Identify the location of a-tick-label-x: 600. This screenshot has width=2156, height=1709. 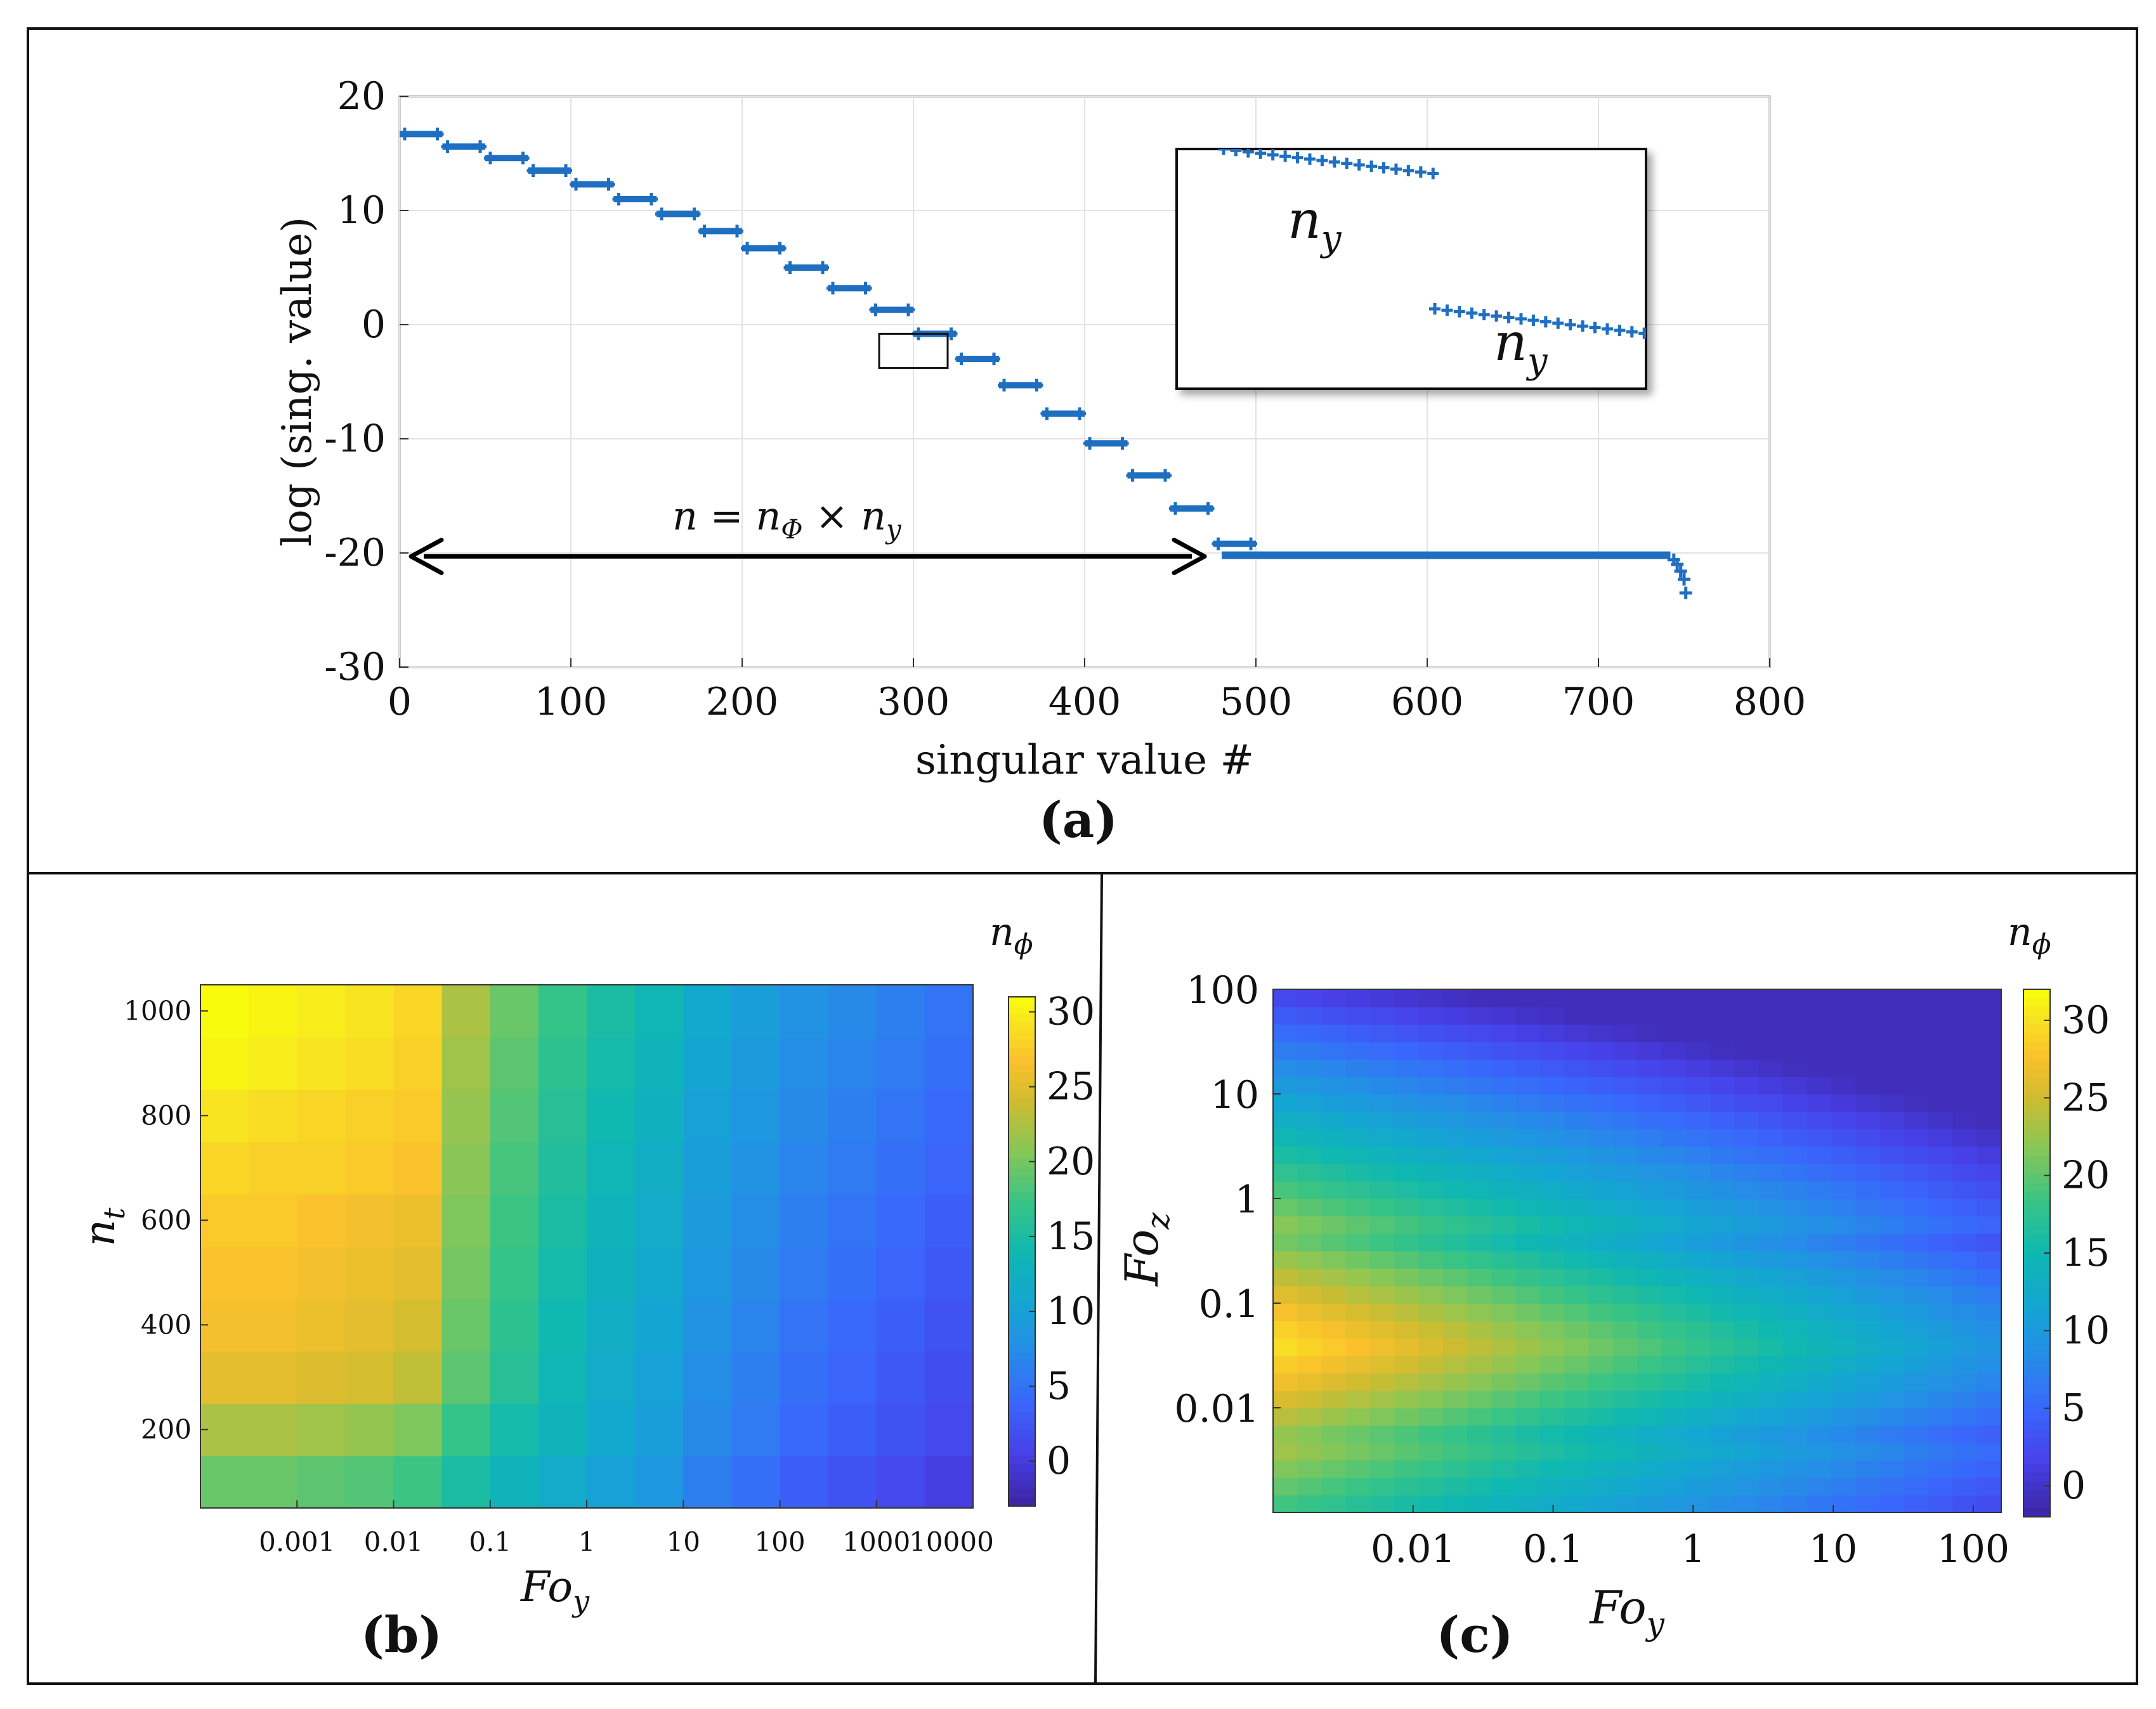
(1427, 702).